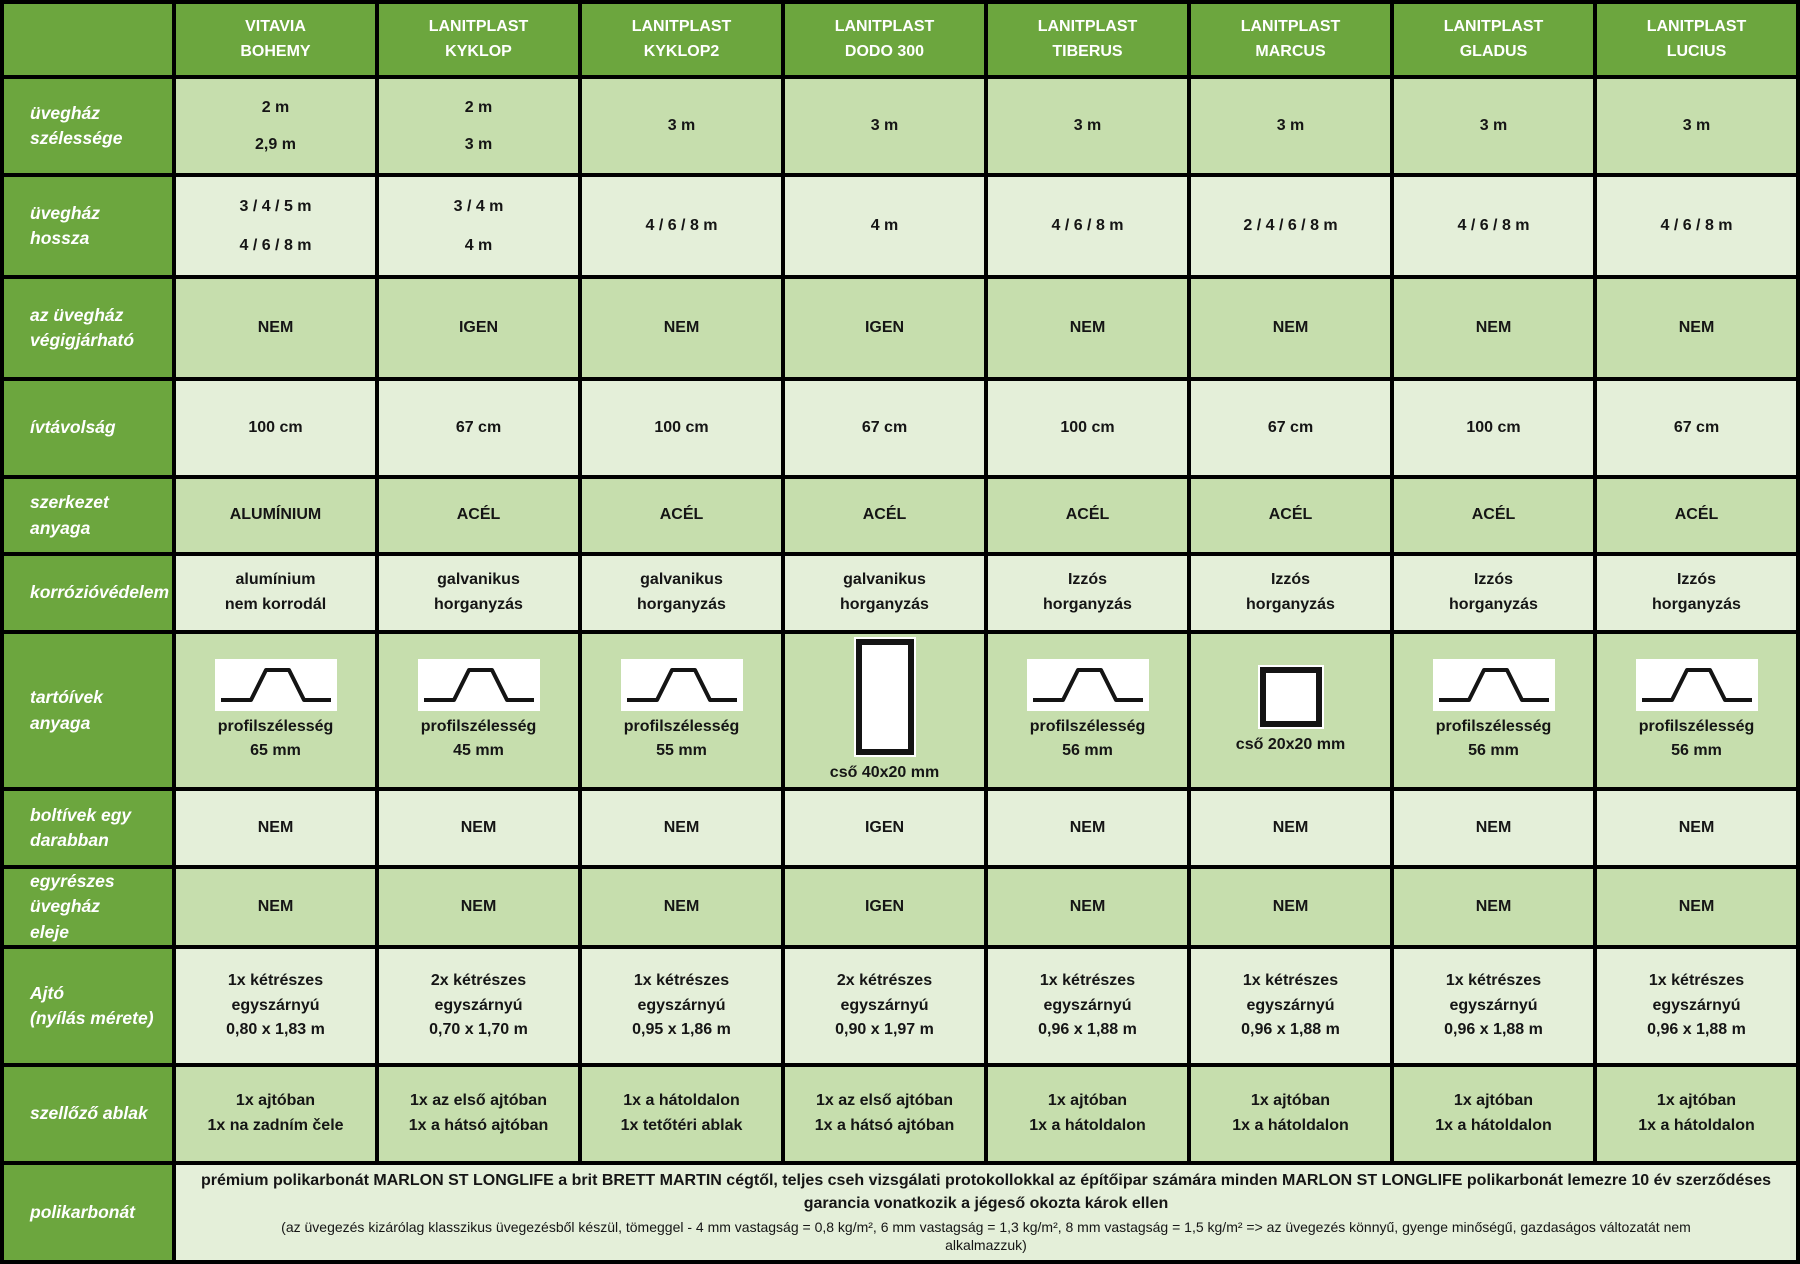  Describe the element at coordinates (478, 226) in the screenshot. I see `table-cell: 3 / 4 m 4 m` at that location.